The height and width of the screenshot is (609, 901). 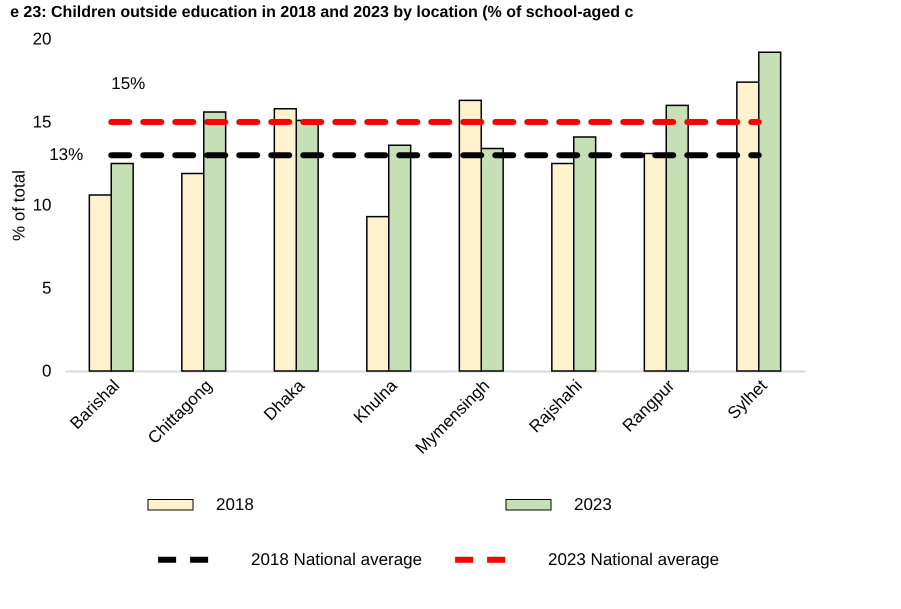 I want to click on annotation: 15%, so click(x=128, y=83).